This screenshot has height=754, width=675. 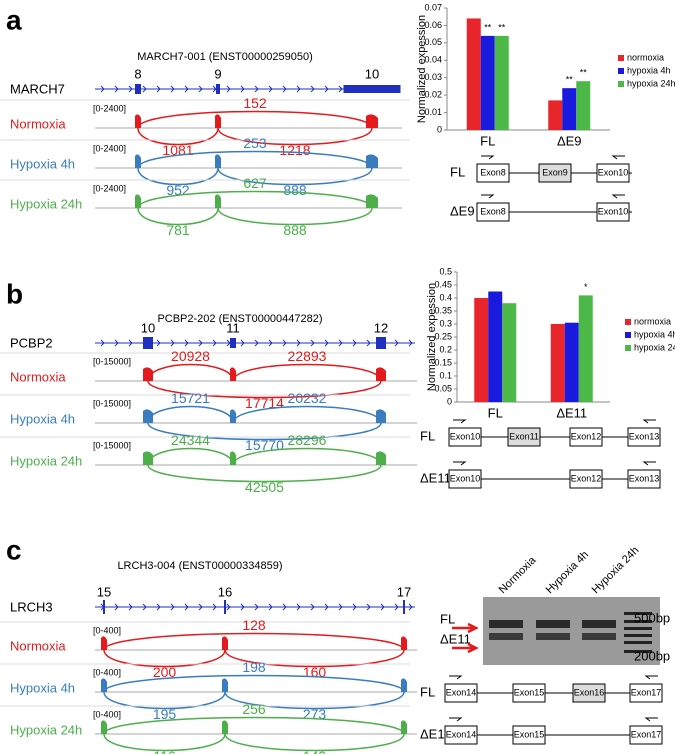 I want to click on exon-box-label: Exon17, so click(x=646, y=734).